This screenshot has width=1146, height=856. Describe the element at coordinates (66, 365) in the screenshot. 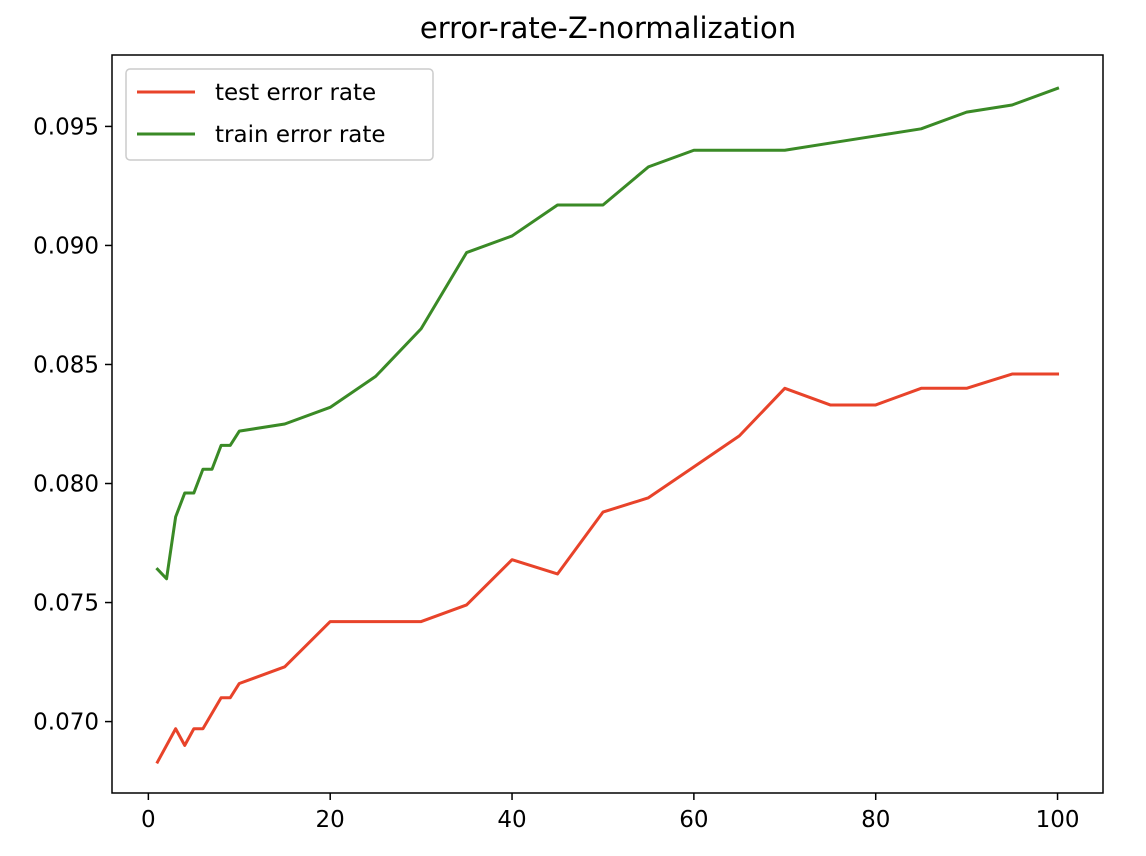

I see `y-tick-label: 0.085` at that location.